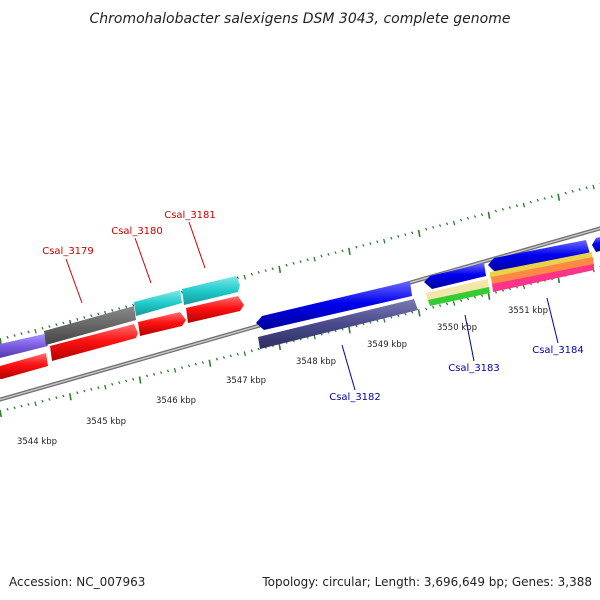  What do you see at coordinates (158, 303) in the screenshot?
I see `gene-feature-csal-3180-cyan` at bounding box center [158, 303].